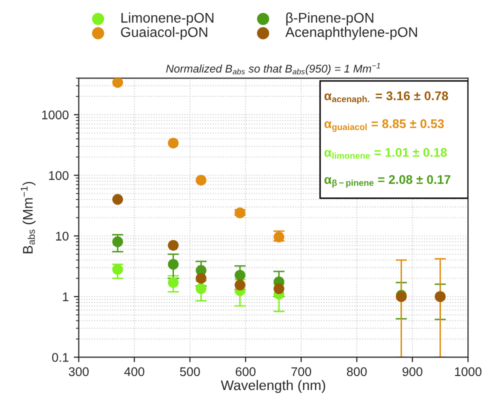 Image resolution: width=483 pixels, height=405 pixels. I want to click on annotation: α$_{acenaph.}$ = 3.16 ± 0.78, so click(386, 97).